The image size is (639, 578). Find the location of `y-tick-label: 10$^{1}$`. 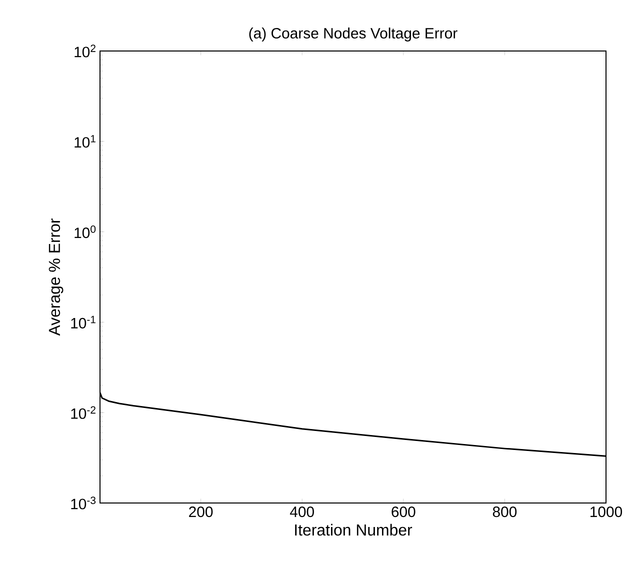

y-tick-label: 10$^{1}$ is located at coordinates (85, 141).